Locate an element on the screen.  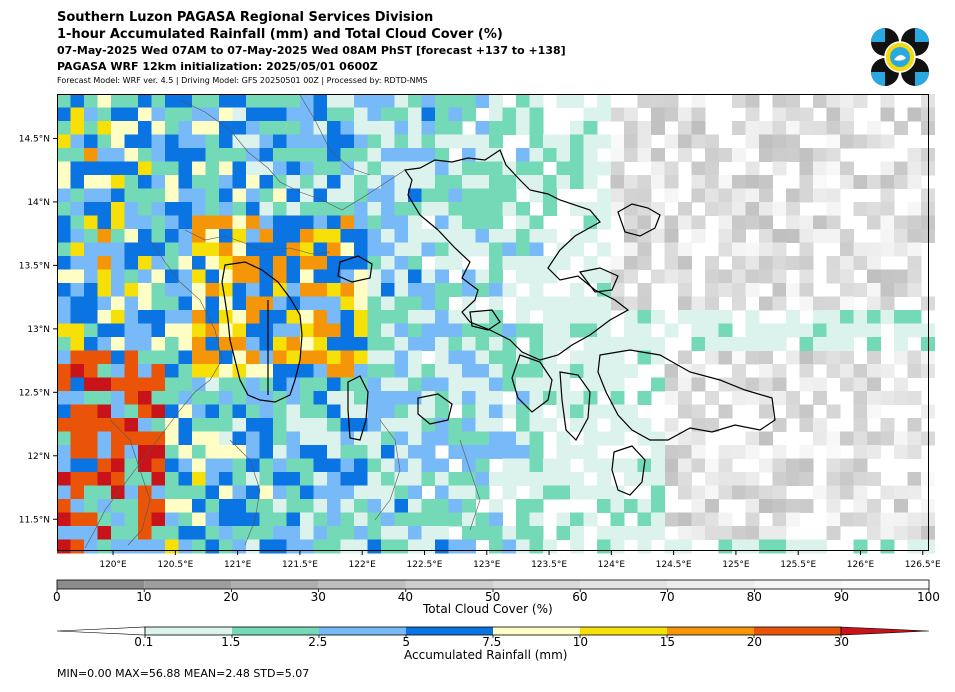
lon-tick-label: 120°E is located at coordinates (113, 565).